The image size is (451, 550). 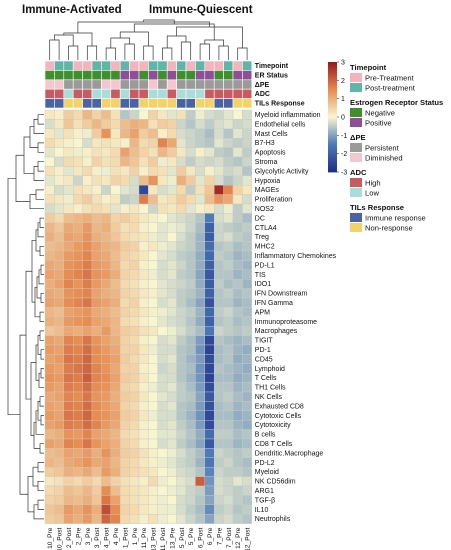 I want to click on legend-item-label: Low, so click(x=372, y=193).